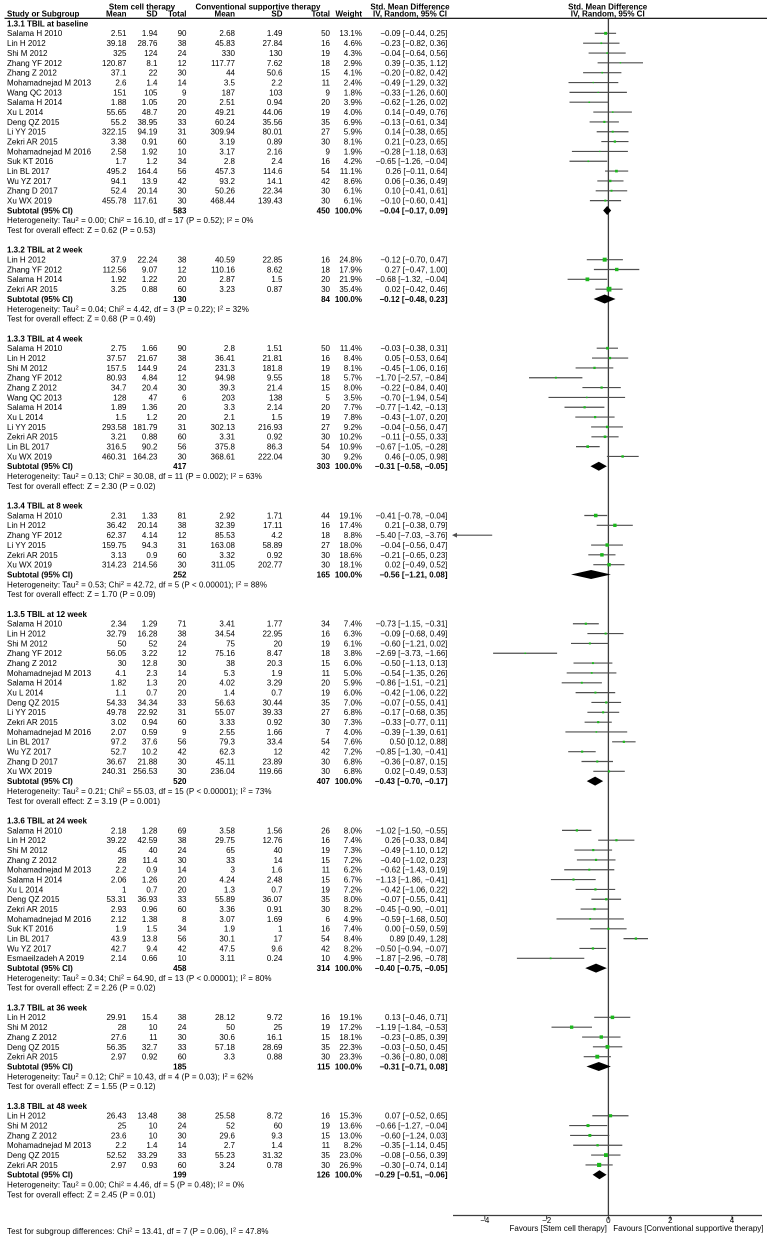 The width and height of the screenshot is (771, 1246). Describe the element at coordinates (35, 279) in the screenshot. I see `svg-text: Salama H 2014` at that location.